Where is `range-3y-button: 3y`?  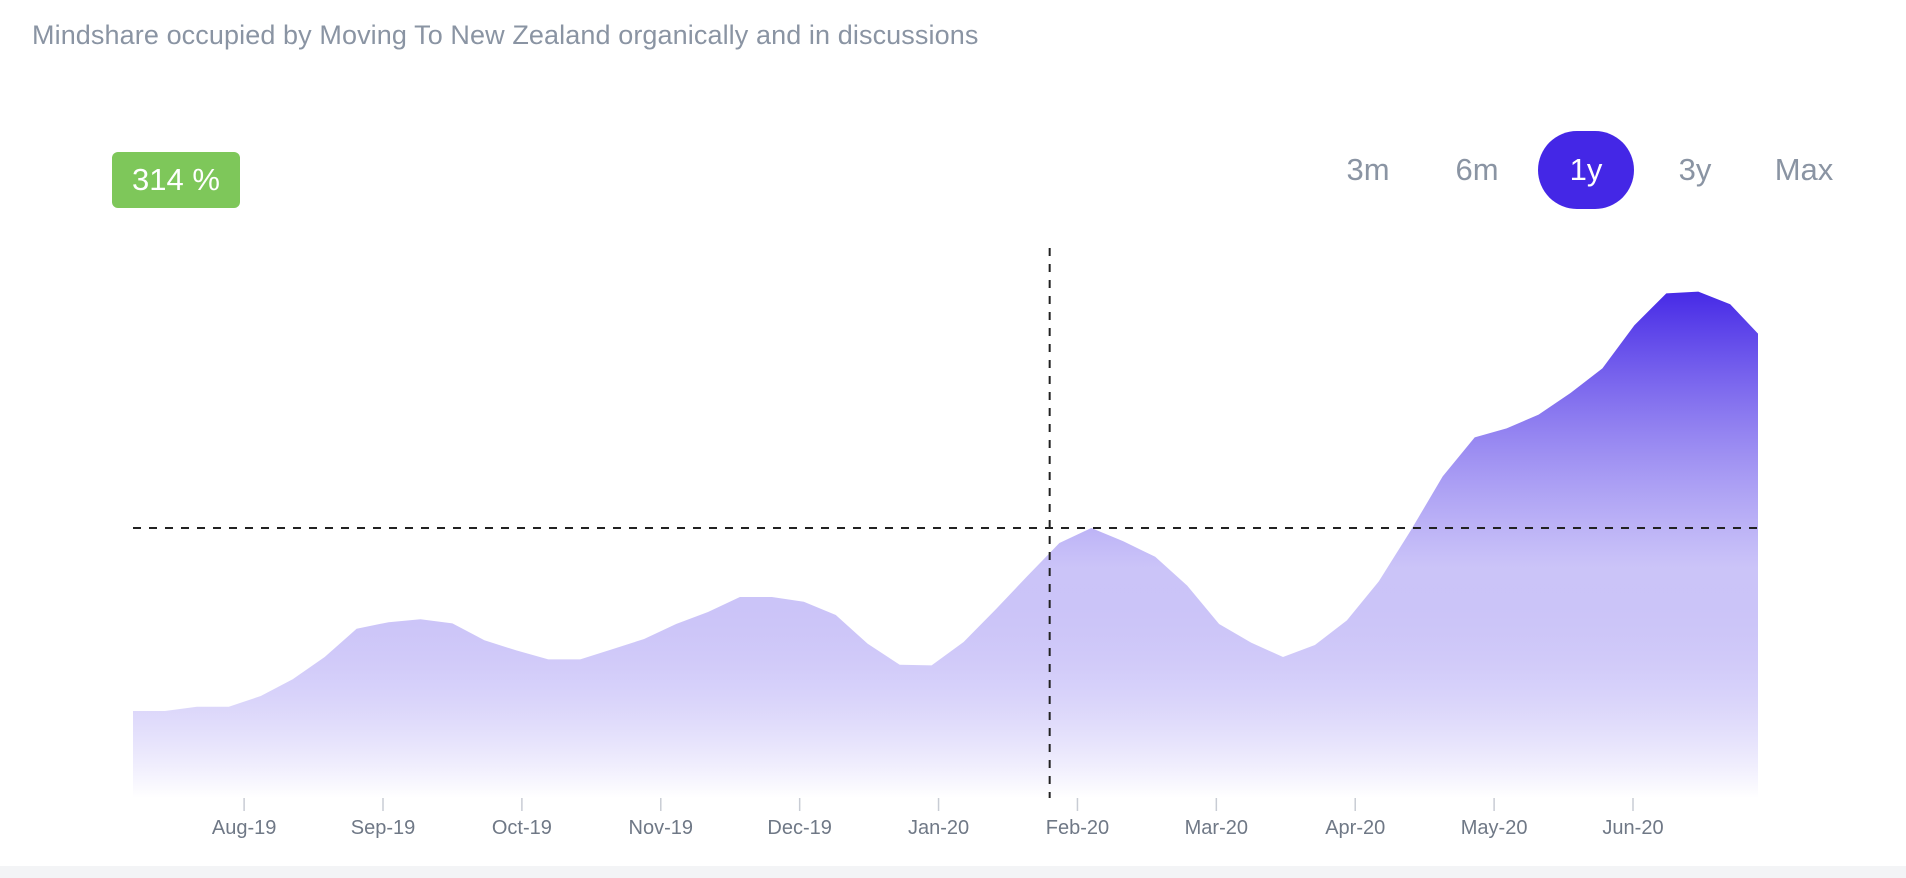 range-3y-button: 3y is located at coordinates (1695, 170).